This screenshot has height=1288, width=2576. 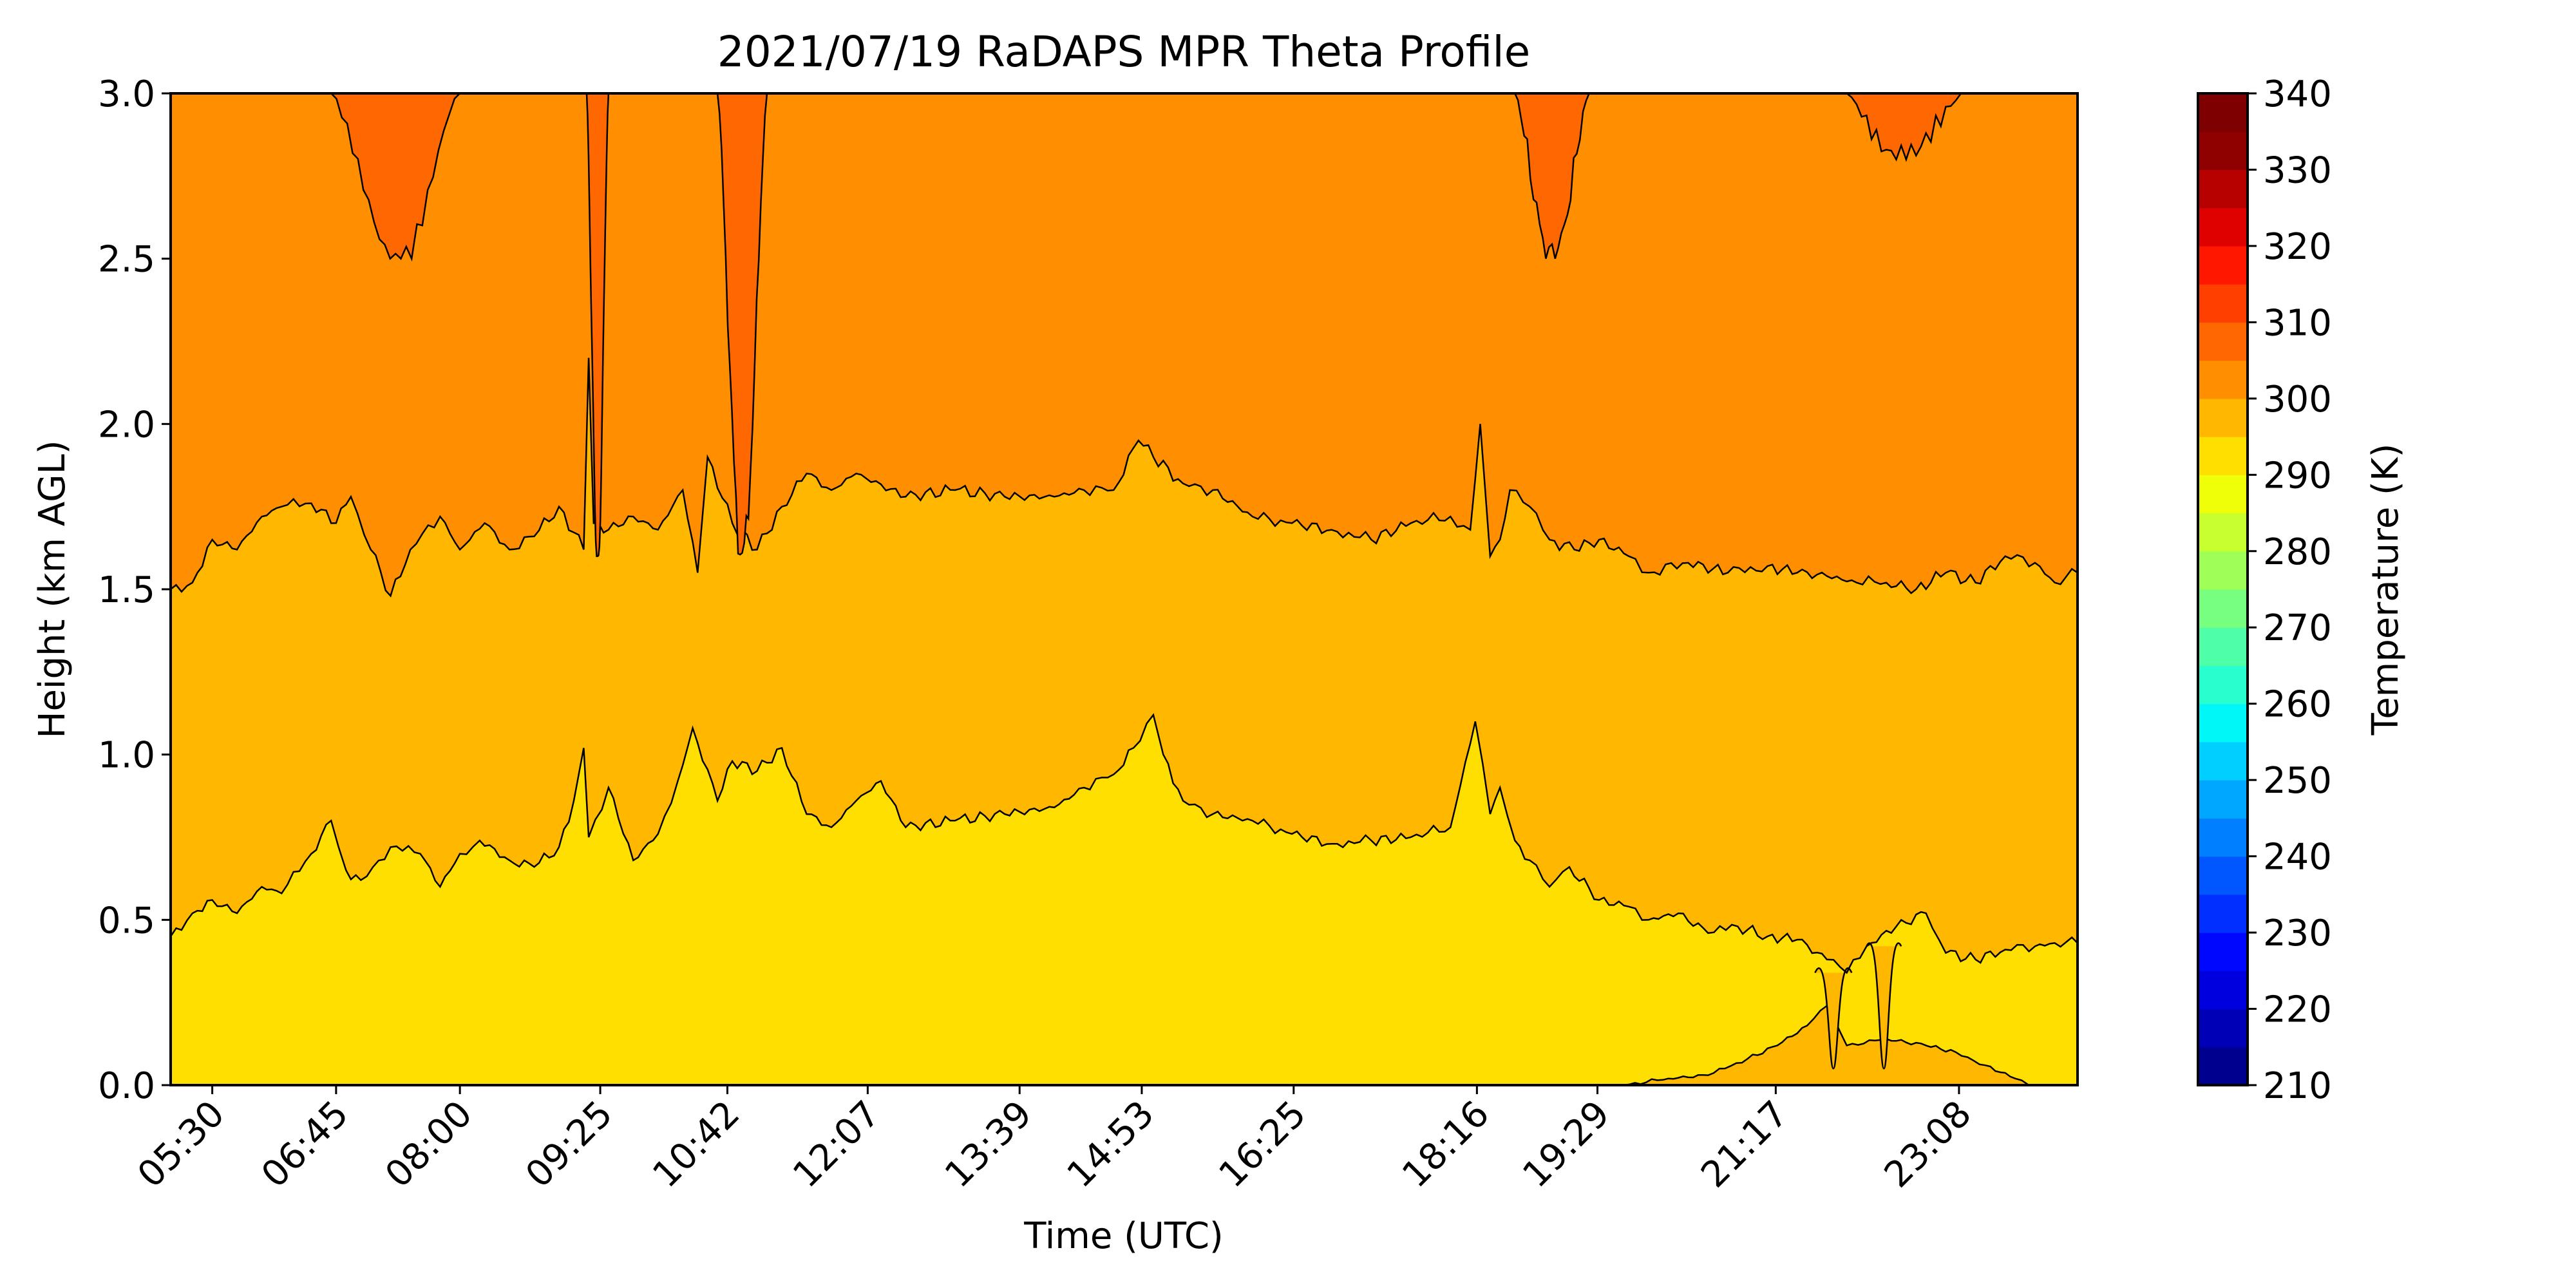 I want to click on colorbar-tick-label: 270, so click(x=2297, y=628).